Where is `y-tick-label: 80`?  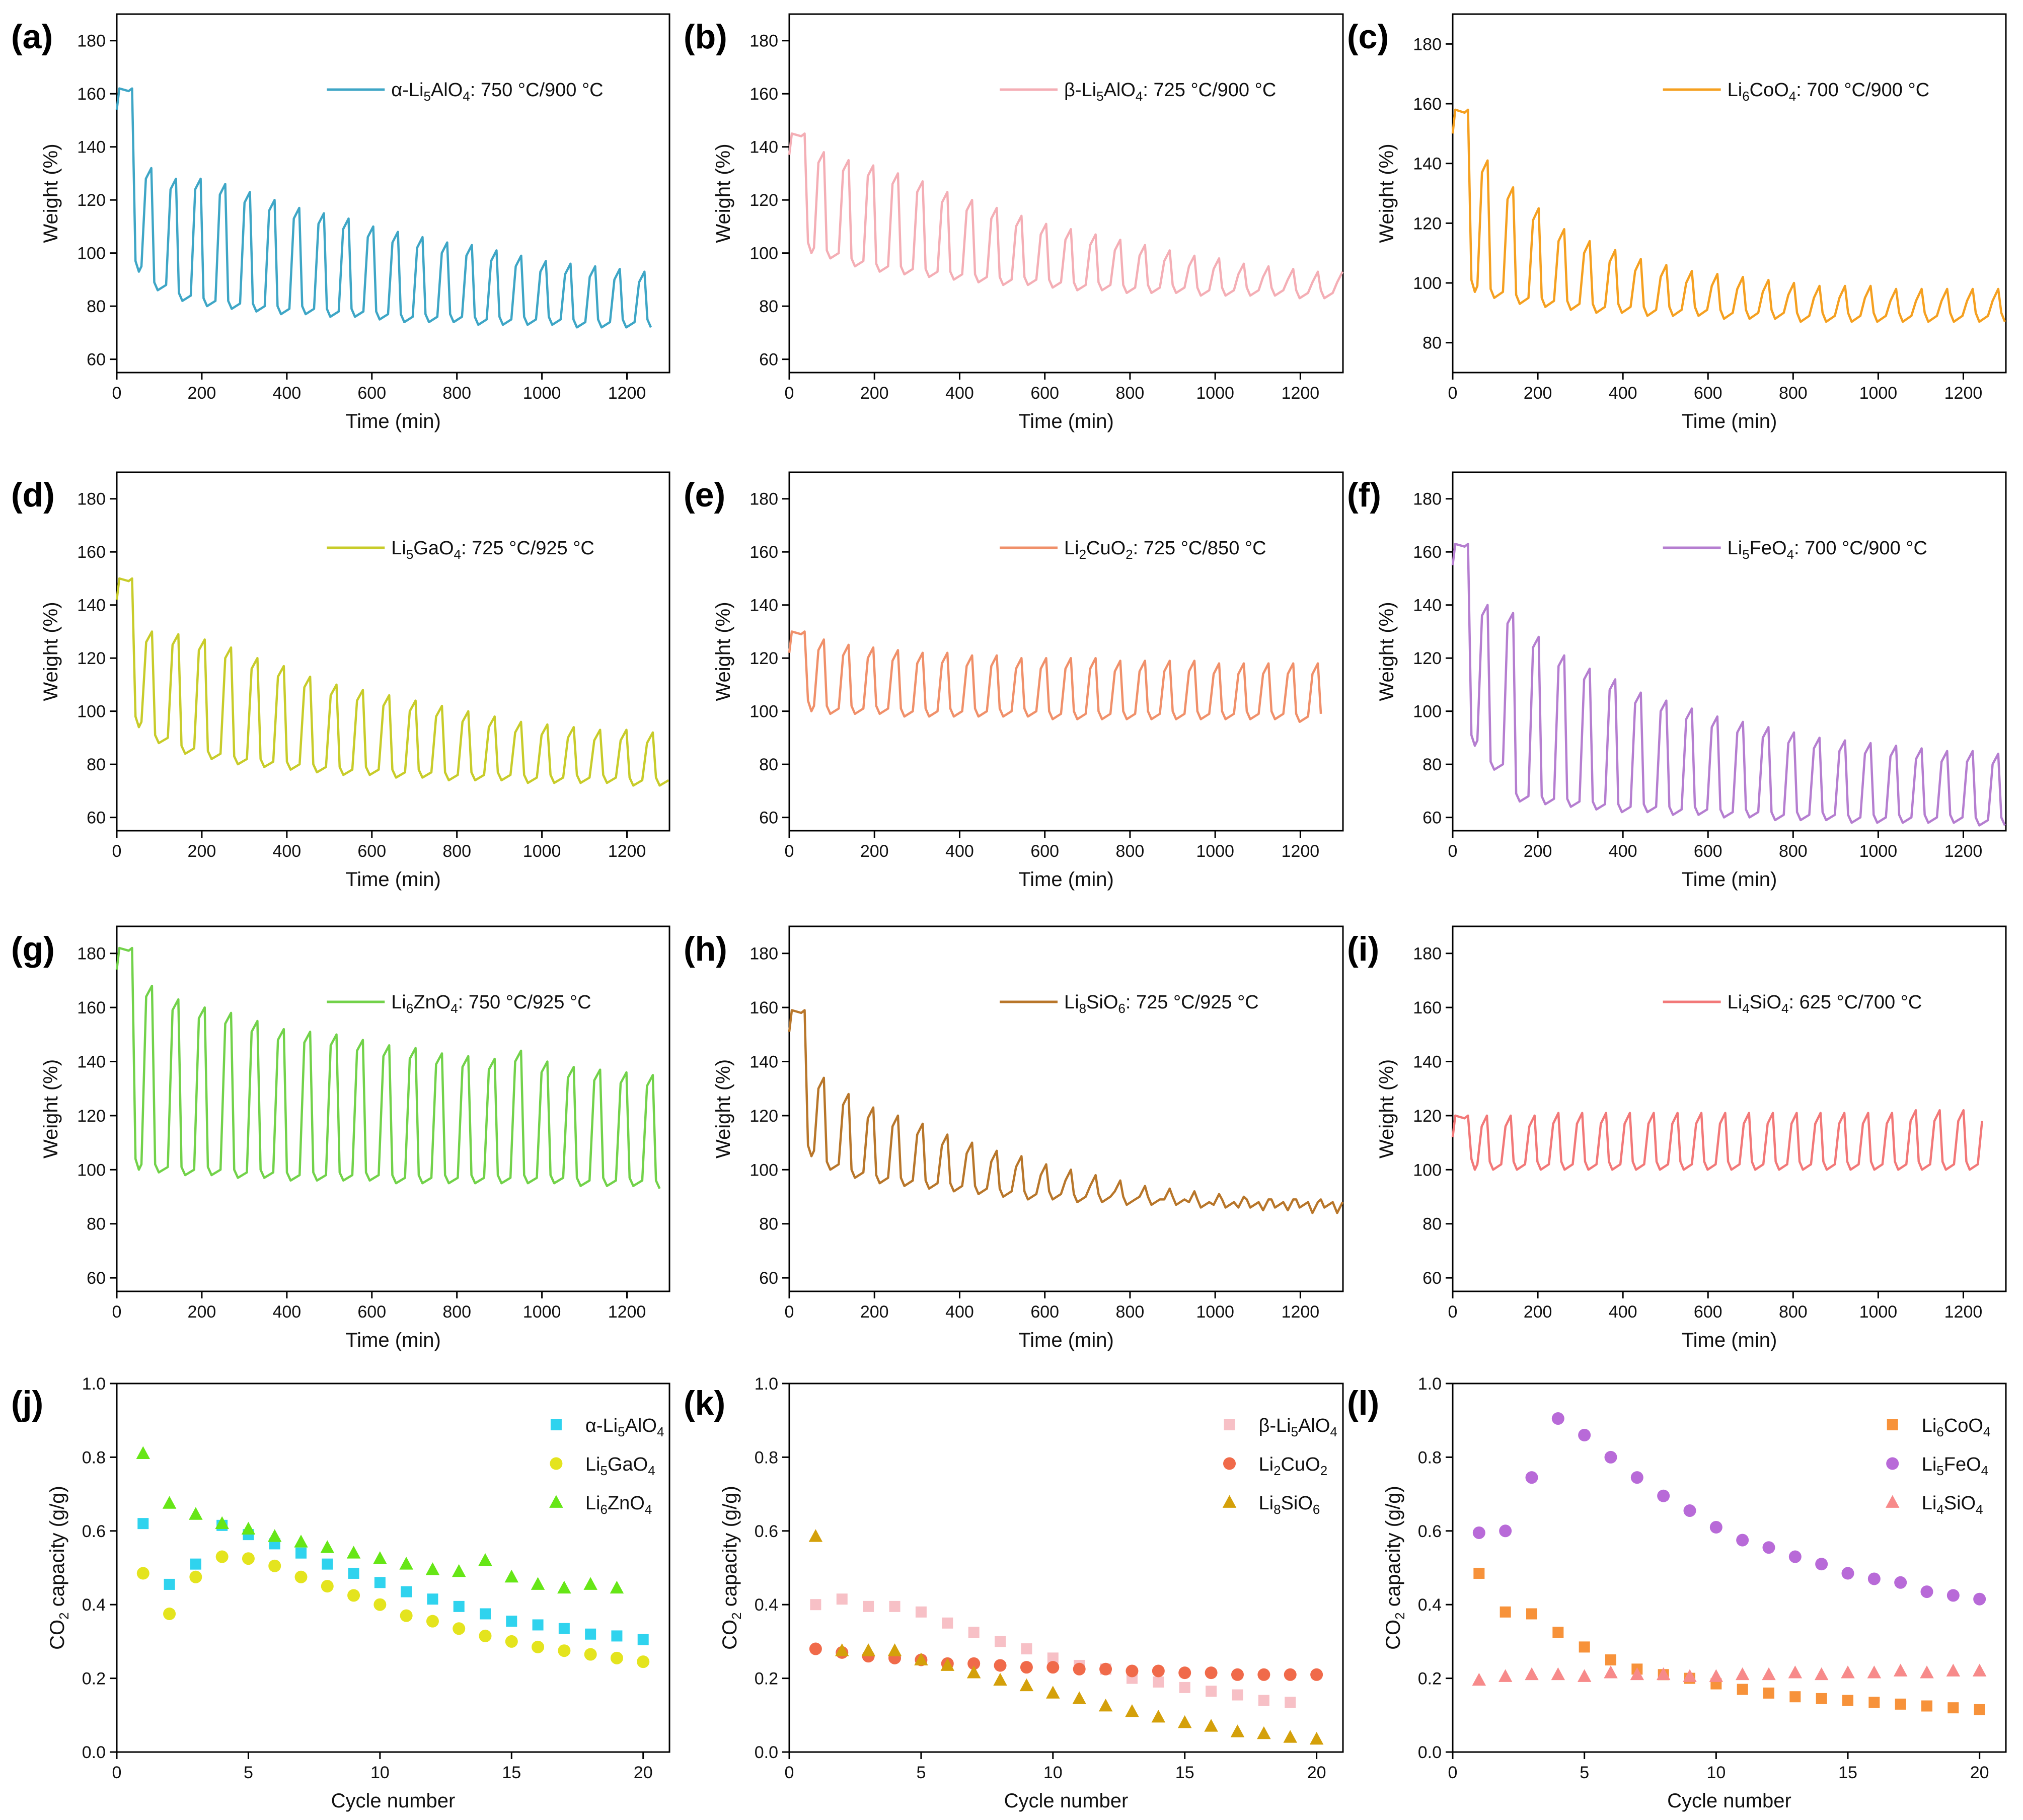 y-tick-label: 80 is located at coordinates (768, 306).